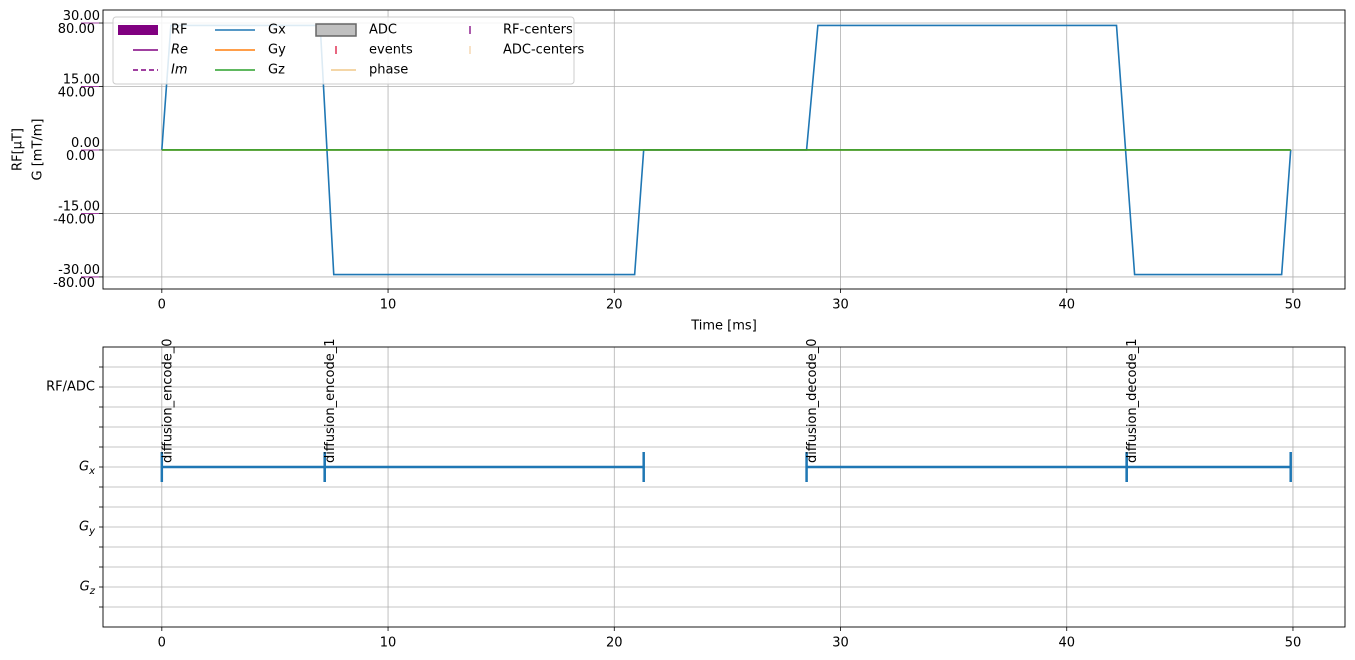 The image size is (1355, 660). What do you see at coordinates (179, 30) in the screenshot?
I see `legend-label: RF` at bounding box center [179, 30].